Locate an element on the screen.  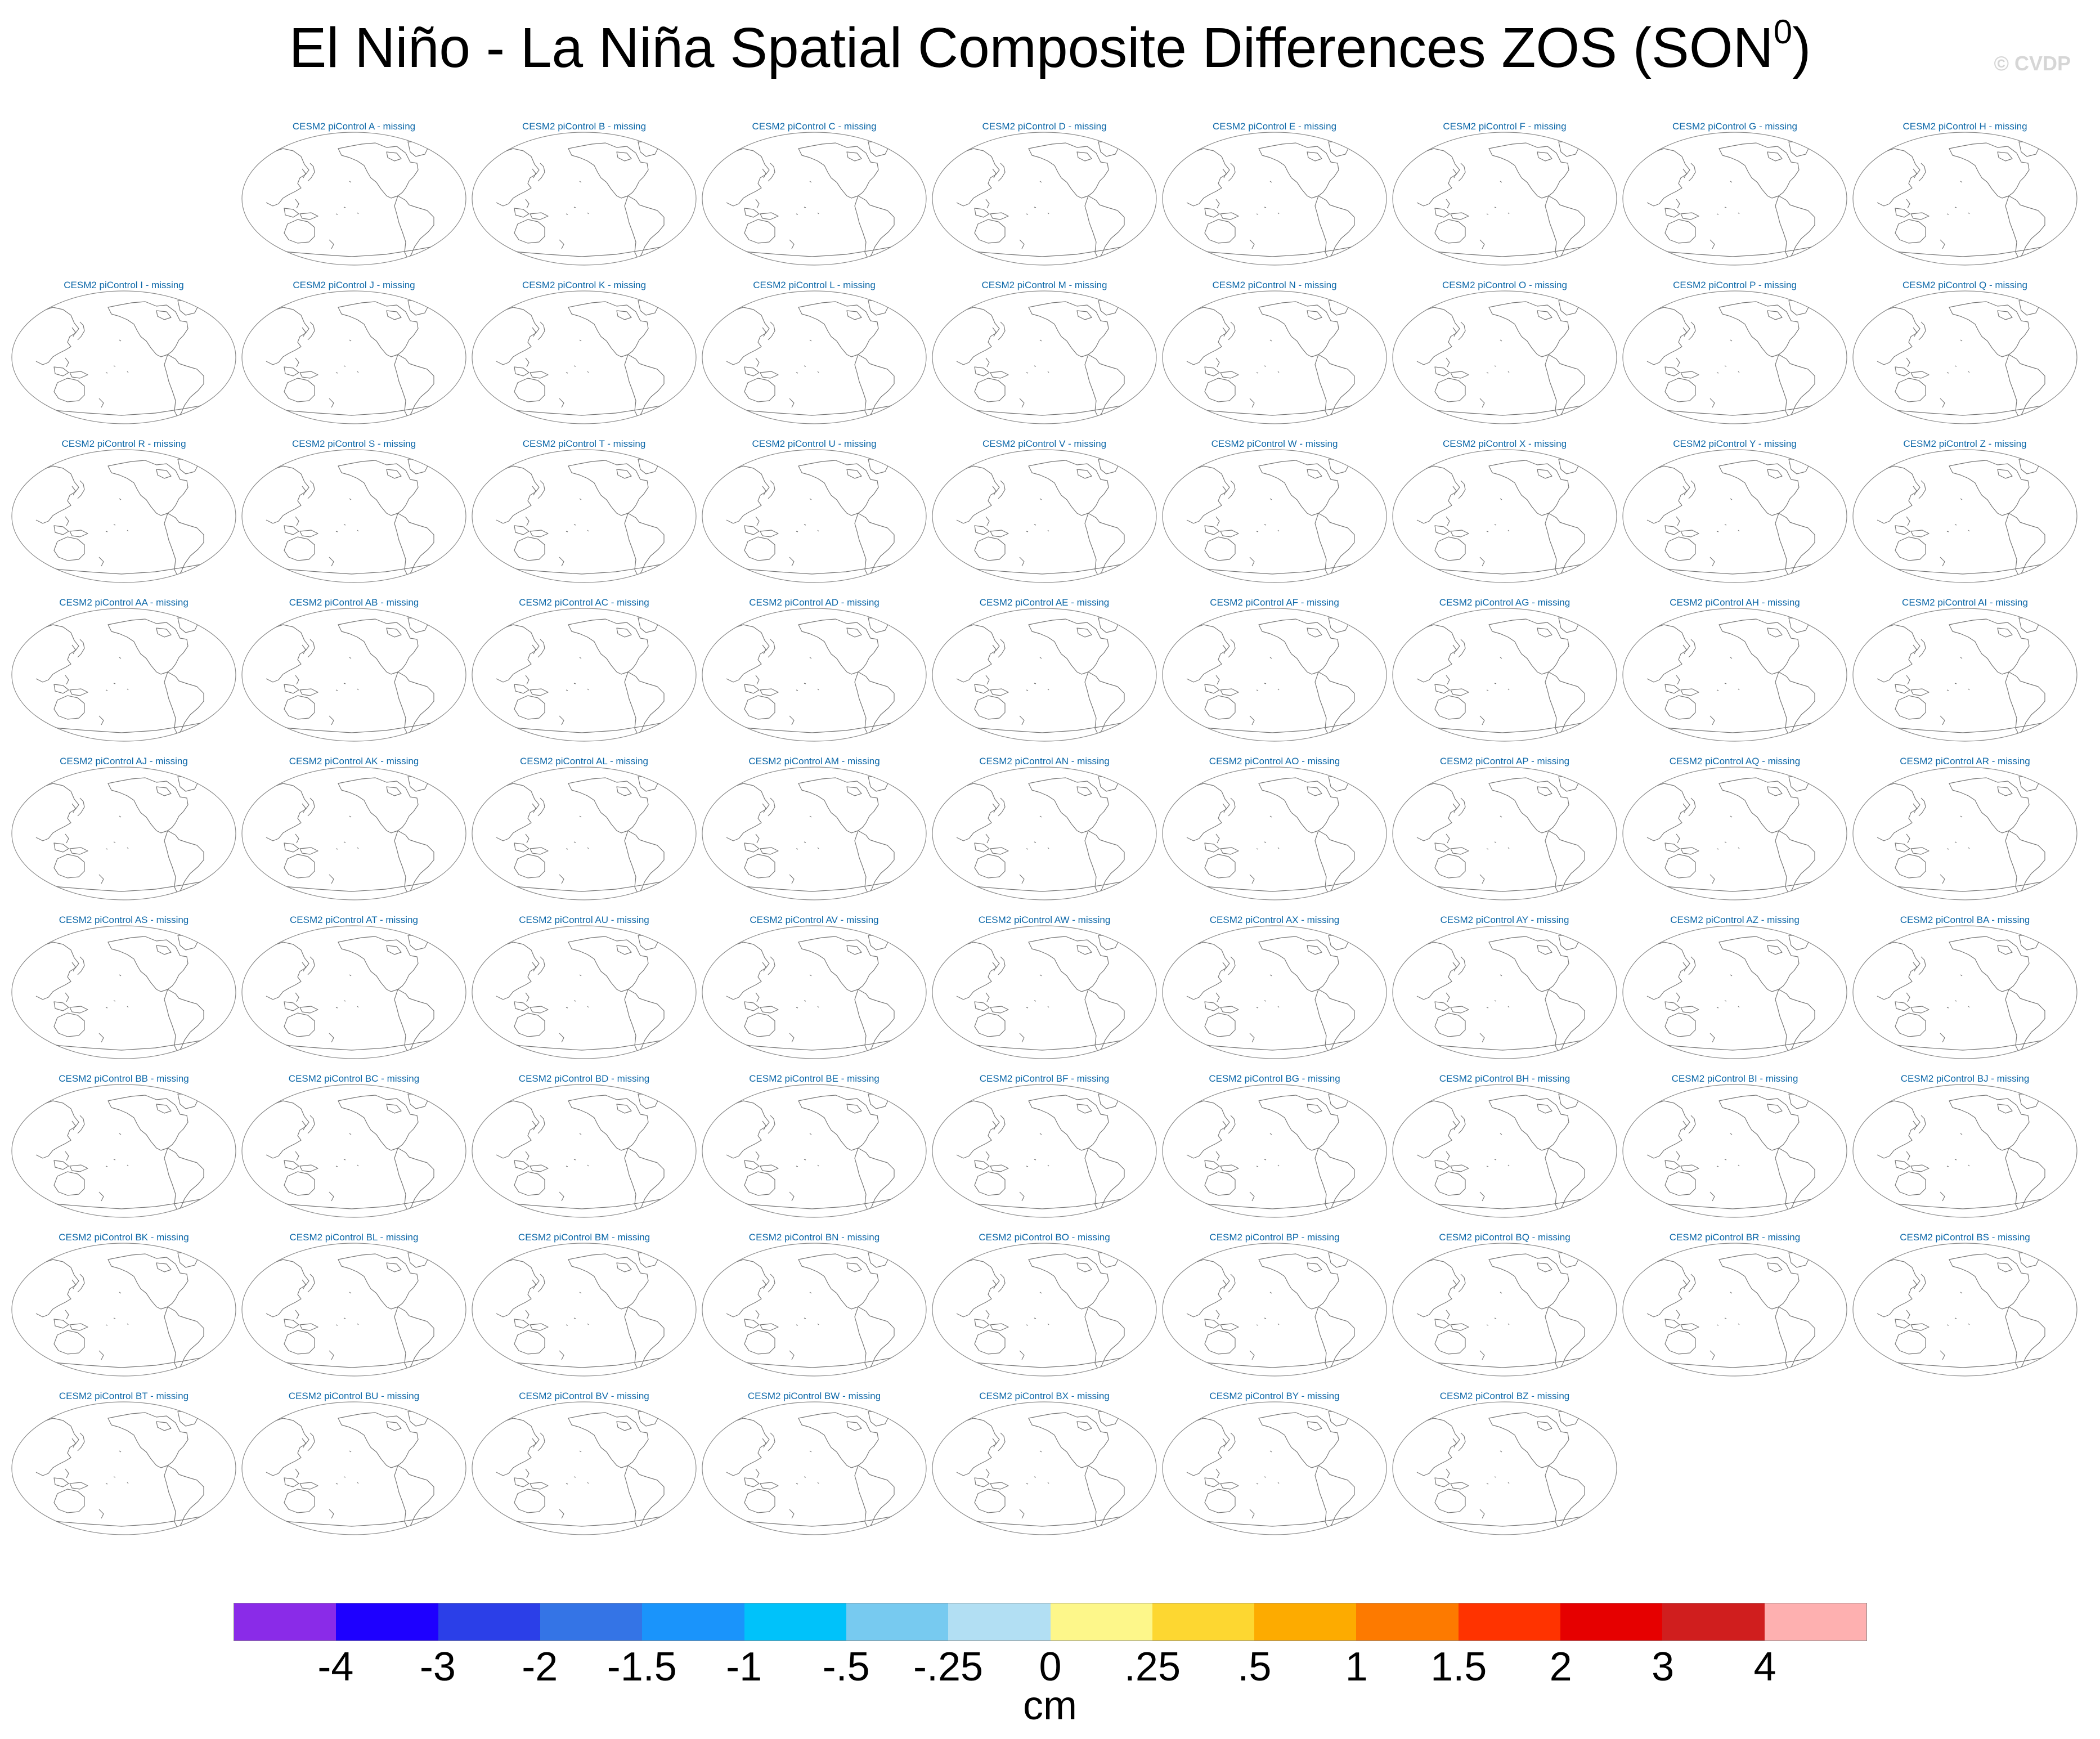
map-panel: CESM2 piControl AD - missing is located at coordinates (814, 672).